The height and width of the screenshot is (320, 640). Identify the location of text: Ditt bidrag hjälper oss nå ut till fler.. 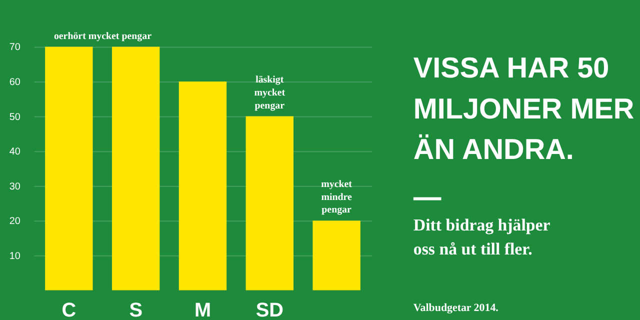
(482, 237).